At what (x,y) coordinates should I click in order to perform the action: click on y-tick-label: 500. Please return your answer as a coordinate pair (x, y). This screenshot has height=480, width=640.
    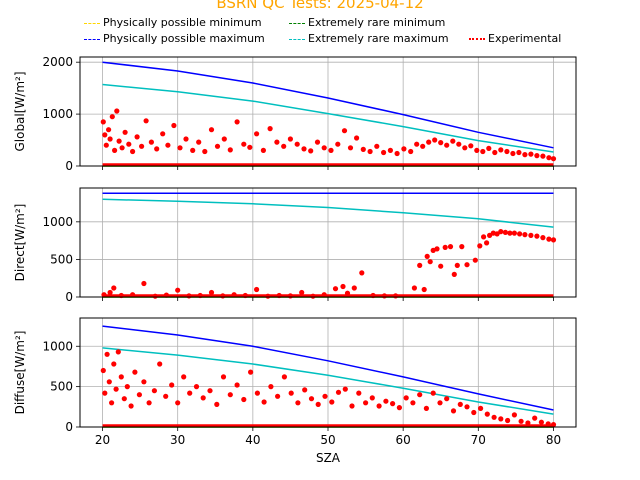
    Looking at the image, I should click on (61, 387).